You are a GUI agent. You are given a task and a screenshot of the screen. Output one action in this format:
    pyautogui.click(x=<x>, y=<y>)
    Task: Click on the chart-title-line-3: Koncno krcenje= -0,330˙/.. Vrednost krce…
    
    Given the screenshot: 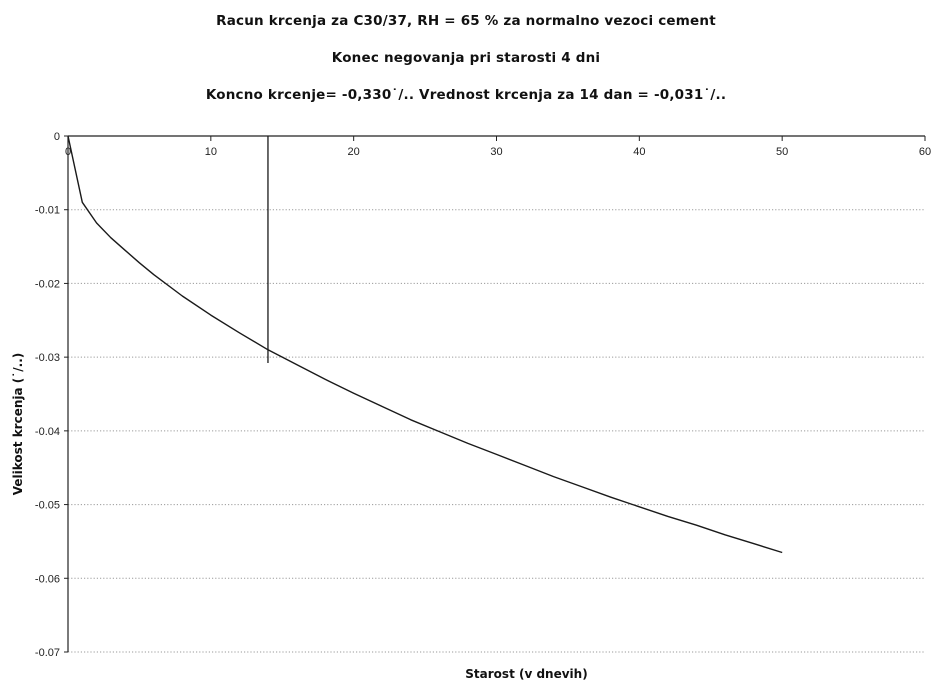 What is the action you would take?
    pyautogui.click(x=466, y=95)
    